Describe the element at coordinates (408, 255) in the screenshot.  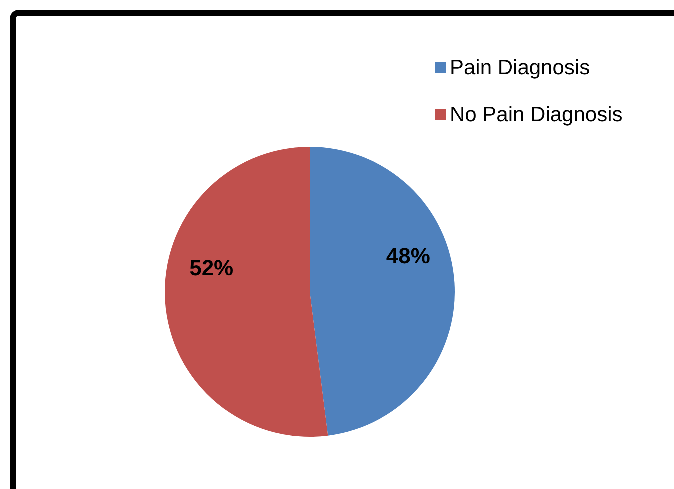
I see `data-label: 48%` at that location.